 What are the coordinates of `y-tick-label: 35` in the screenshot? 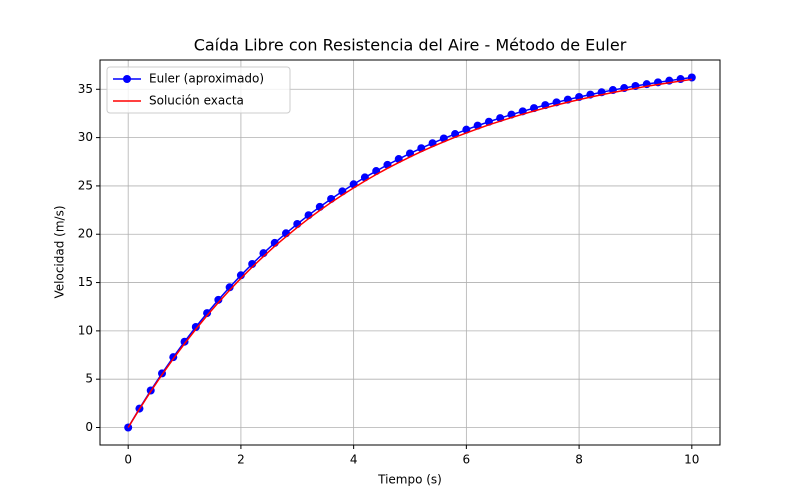 It's located at (85, 89).